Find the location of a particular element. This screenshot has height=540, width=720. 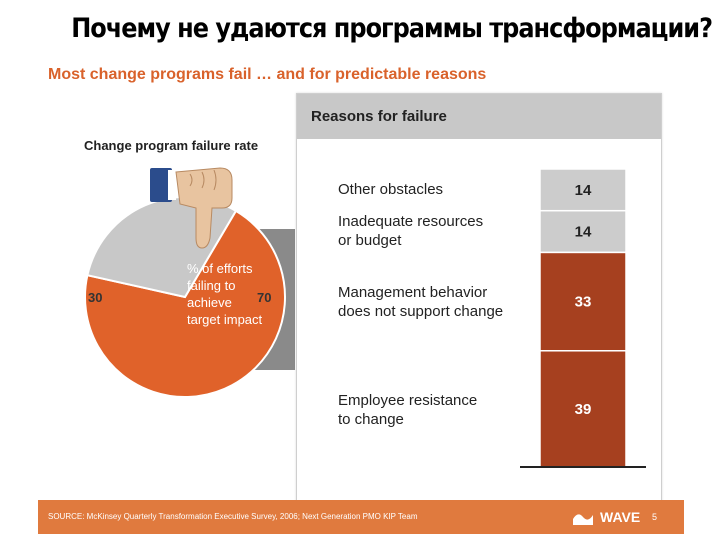

page-number: 5 is located at coordinates (655, 517).